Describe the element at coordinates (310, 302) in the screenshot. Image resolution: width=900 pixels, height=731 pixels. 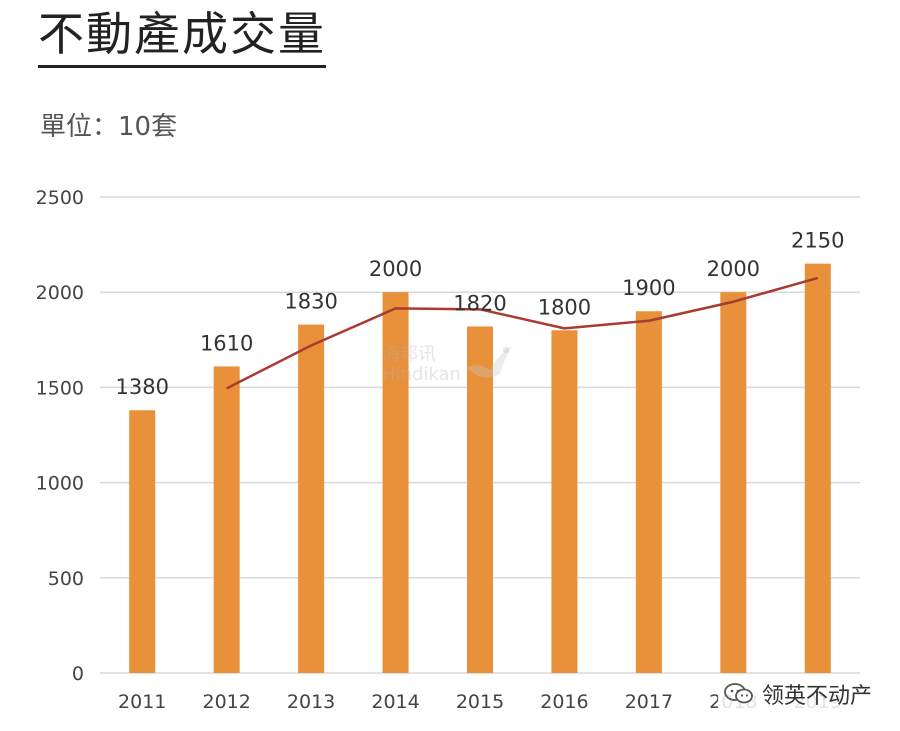
I see `data-label-2013: 1830` at that location.